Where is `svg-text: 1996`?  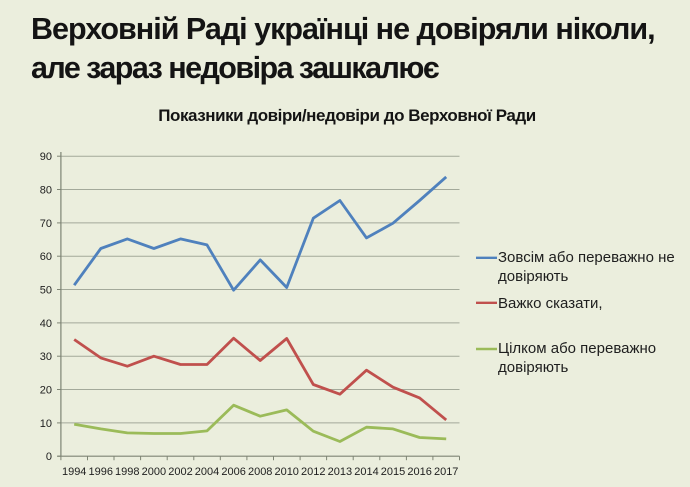
svg-text: 1996 is located at coordinates (101, 472).